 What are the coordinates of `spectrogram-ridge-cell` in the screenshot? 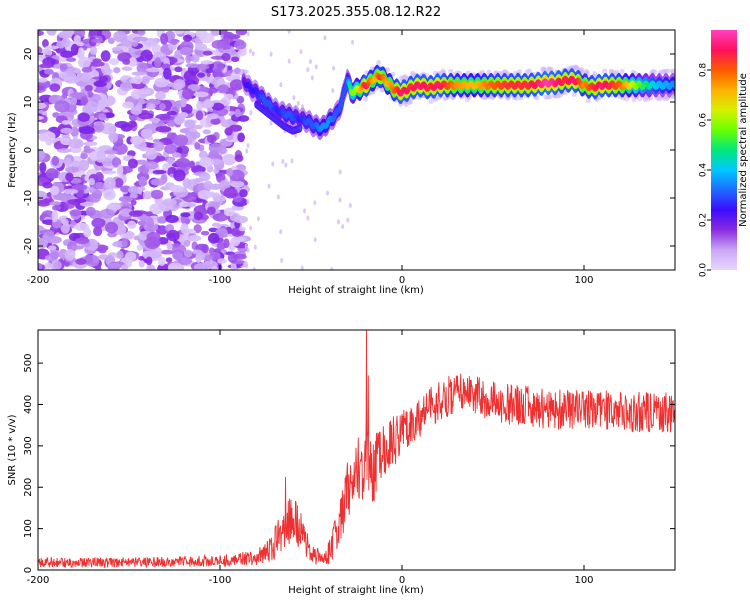 It's located at (673, 86).